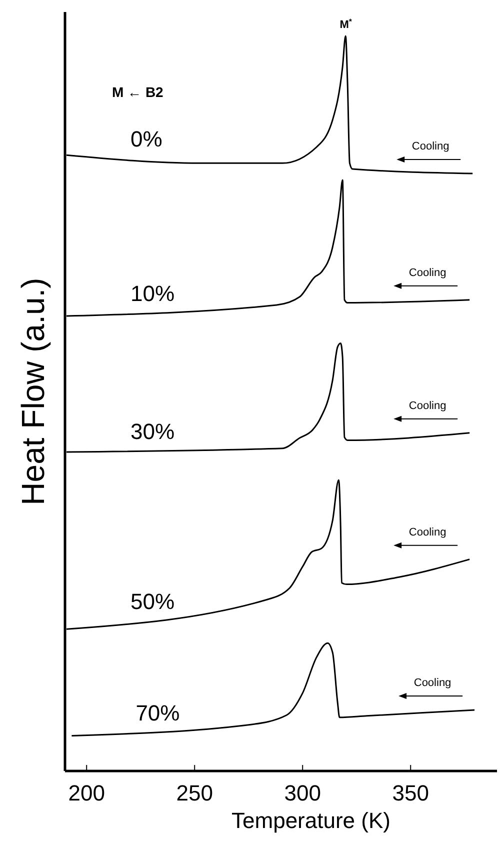 Image resolution: width=502 pixels, height=848 pixels. What do you see at coordinates (311, 820) in the screenshot?
I see `x-axis-title: Temperature (K)` at bounding box center [311, 820].